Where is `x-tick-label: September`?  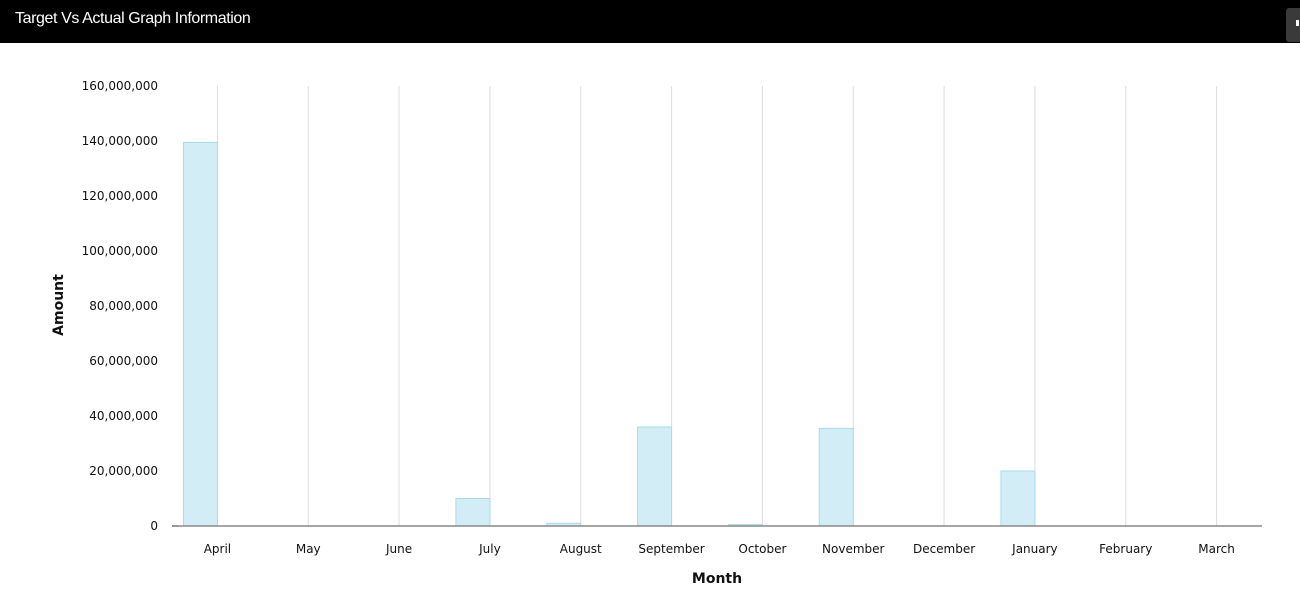 x-tick-label: September is located at coordinates (671, 549).